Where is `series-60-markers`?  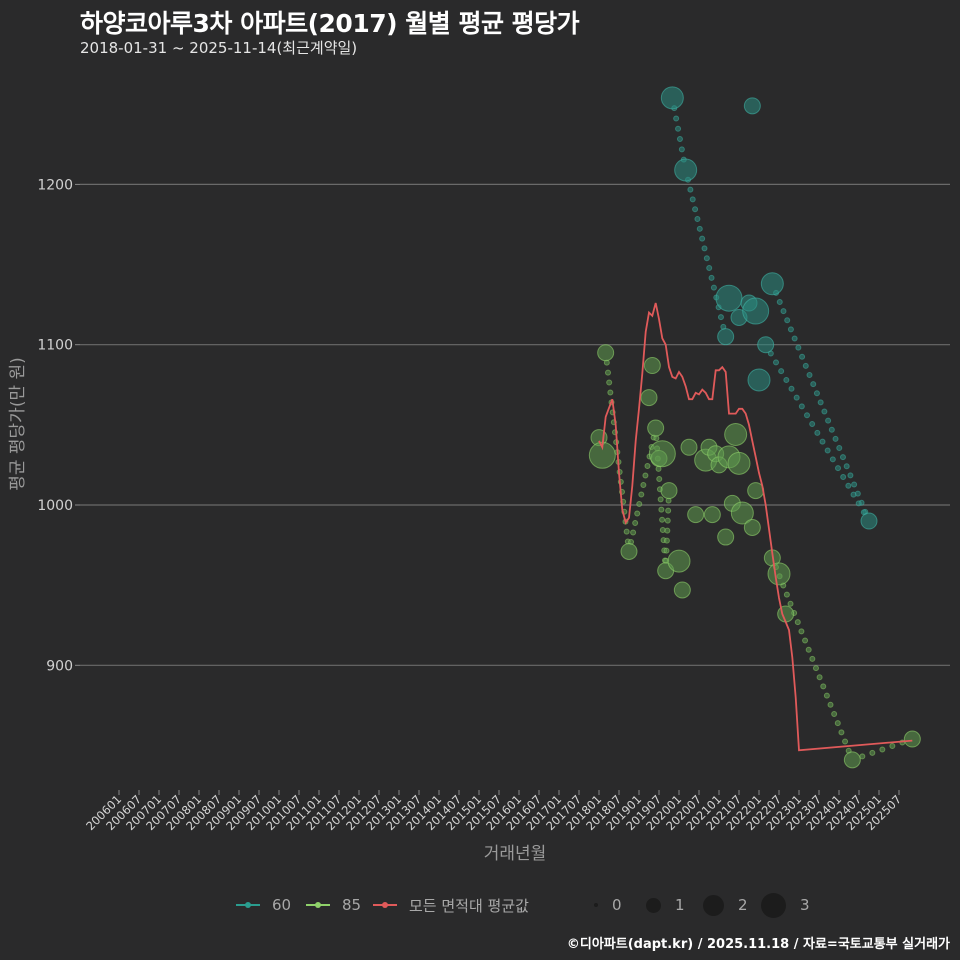
series-60-markers is located at coordinates (769, 308).